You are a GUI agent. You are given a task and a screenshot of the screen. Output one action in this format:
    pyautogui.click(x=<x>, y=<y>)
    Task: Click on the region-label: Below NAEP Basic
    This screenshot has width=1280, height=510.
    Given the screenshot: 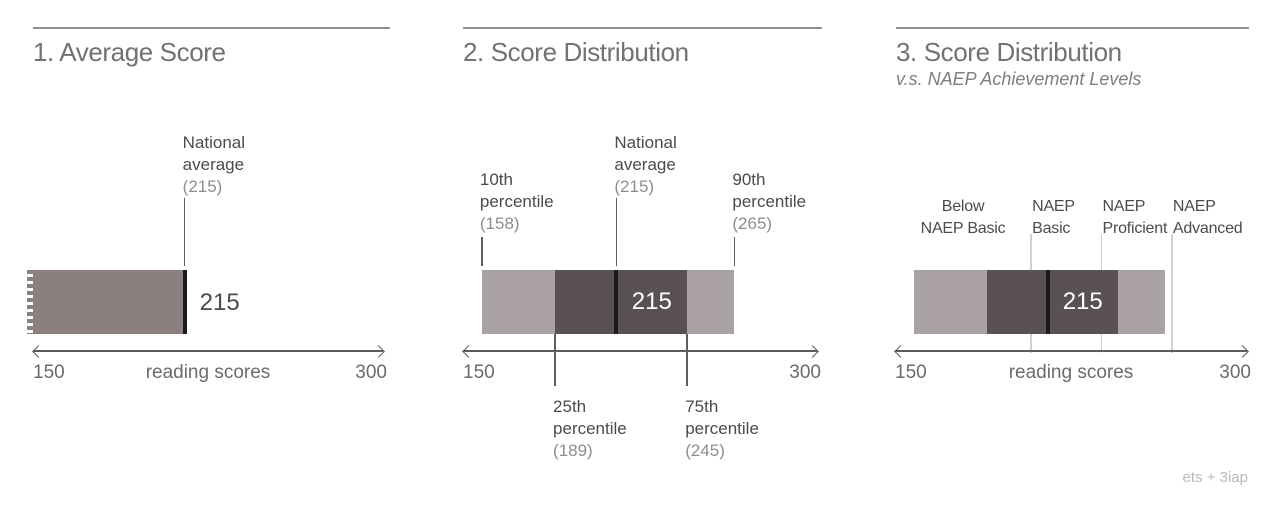 What is the action you would take?
    pyautogui.click(x=963, y=218)
    